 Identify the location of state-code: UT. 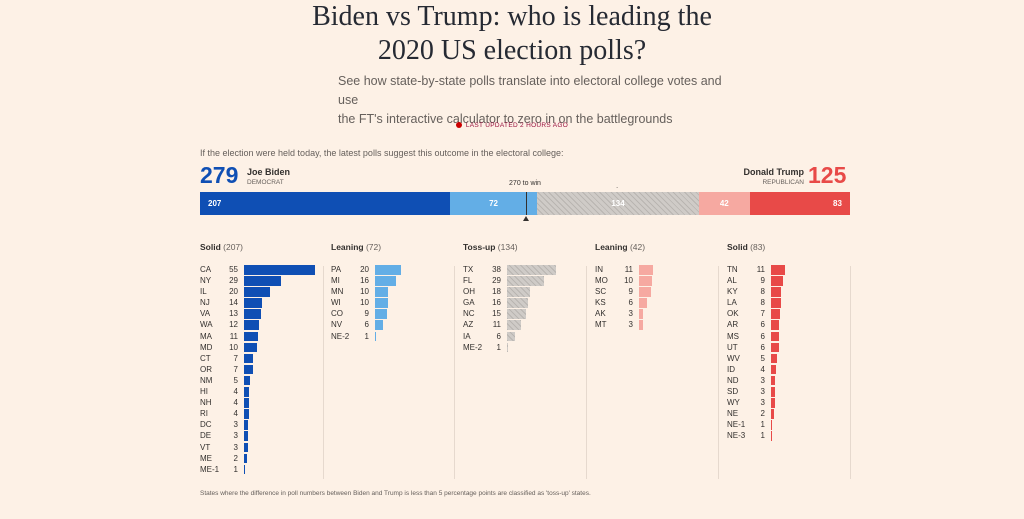
(732, 347).